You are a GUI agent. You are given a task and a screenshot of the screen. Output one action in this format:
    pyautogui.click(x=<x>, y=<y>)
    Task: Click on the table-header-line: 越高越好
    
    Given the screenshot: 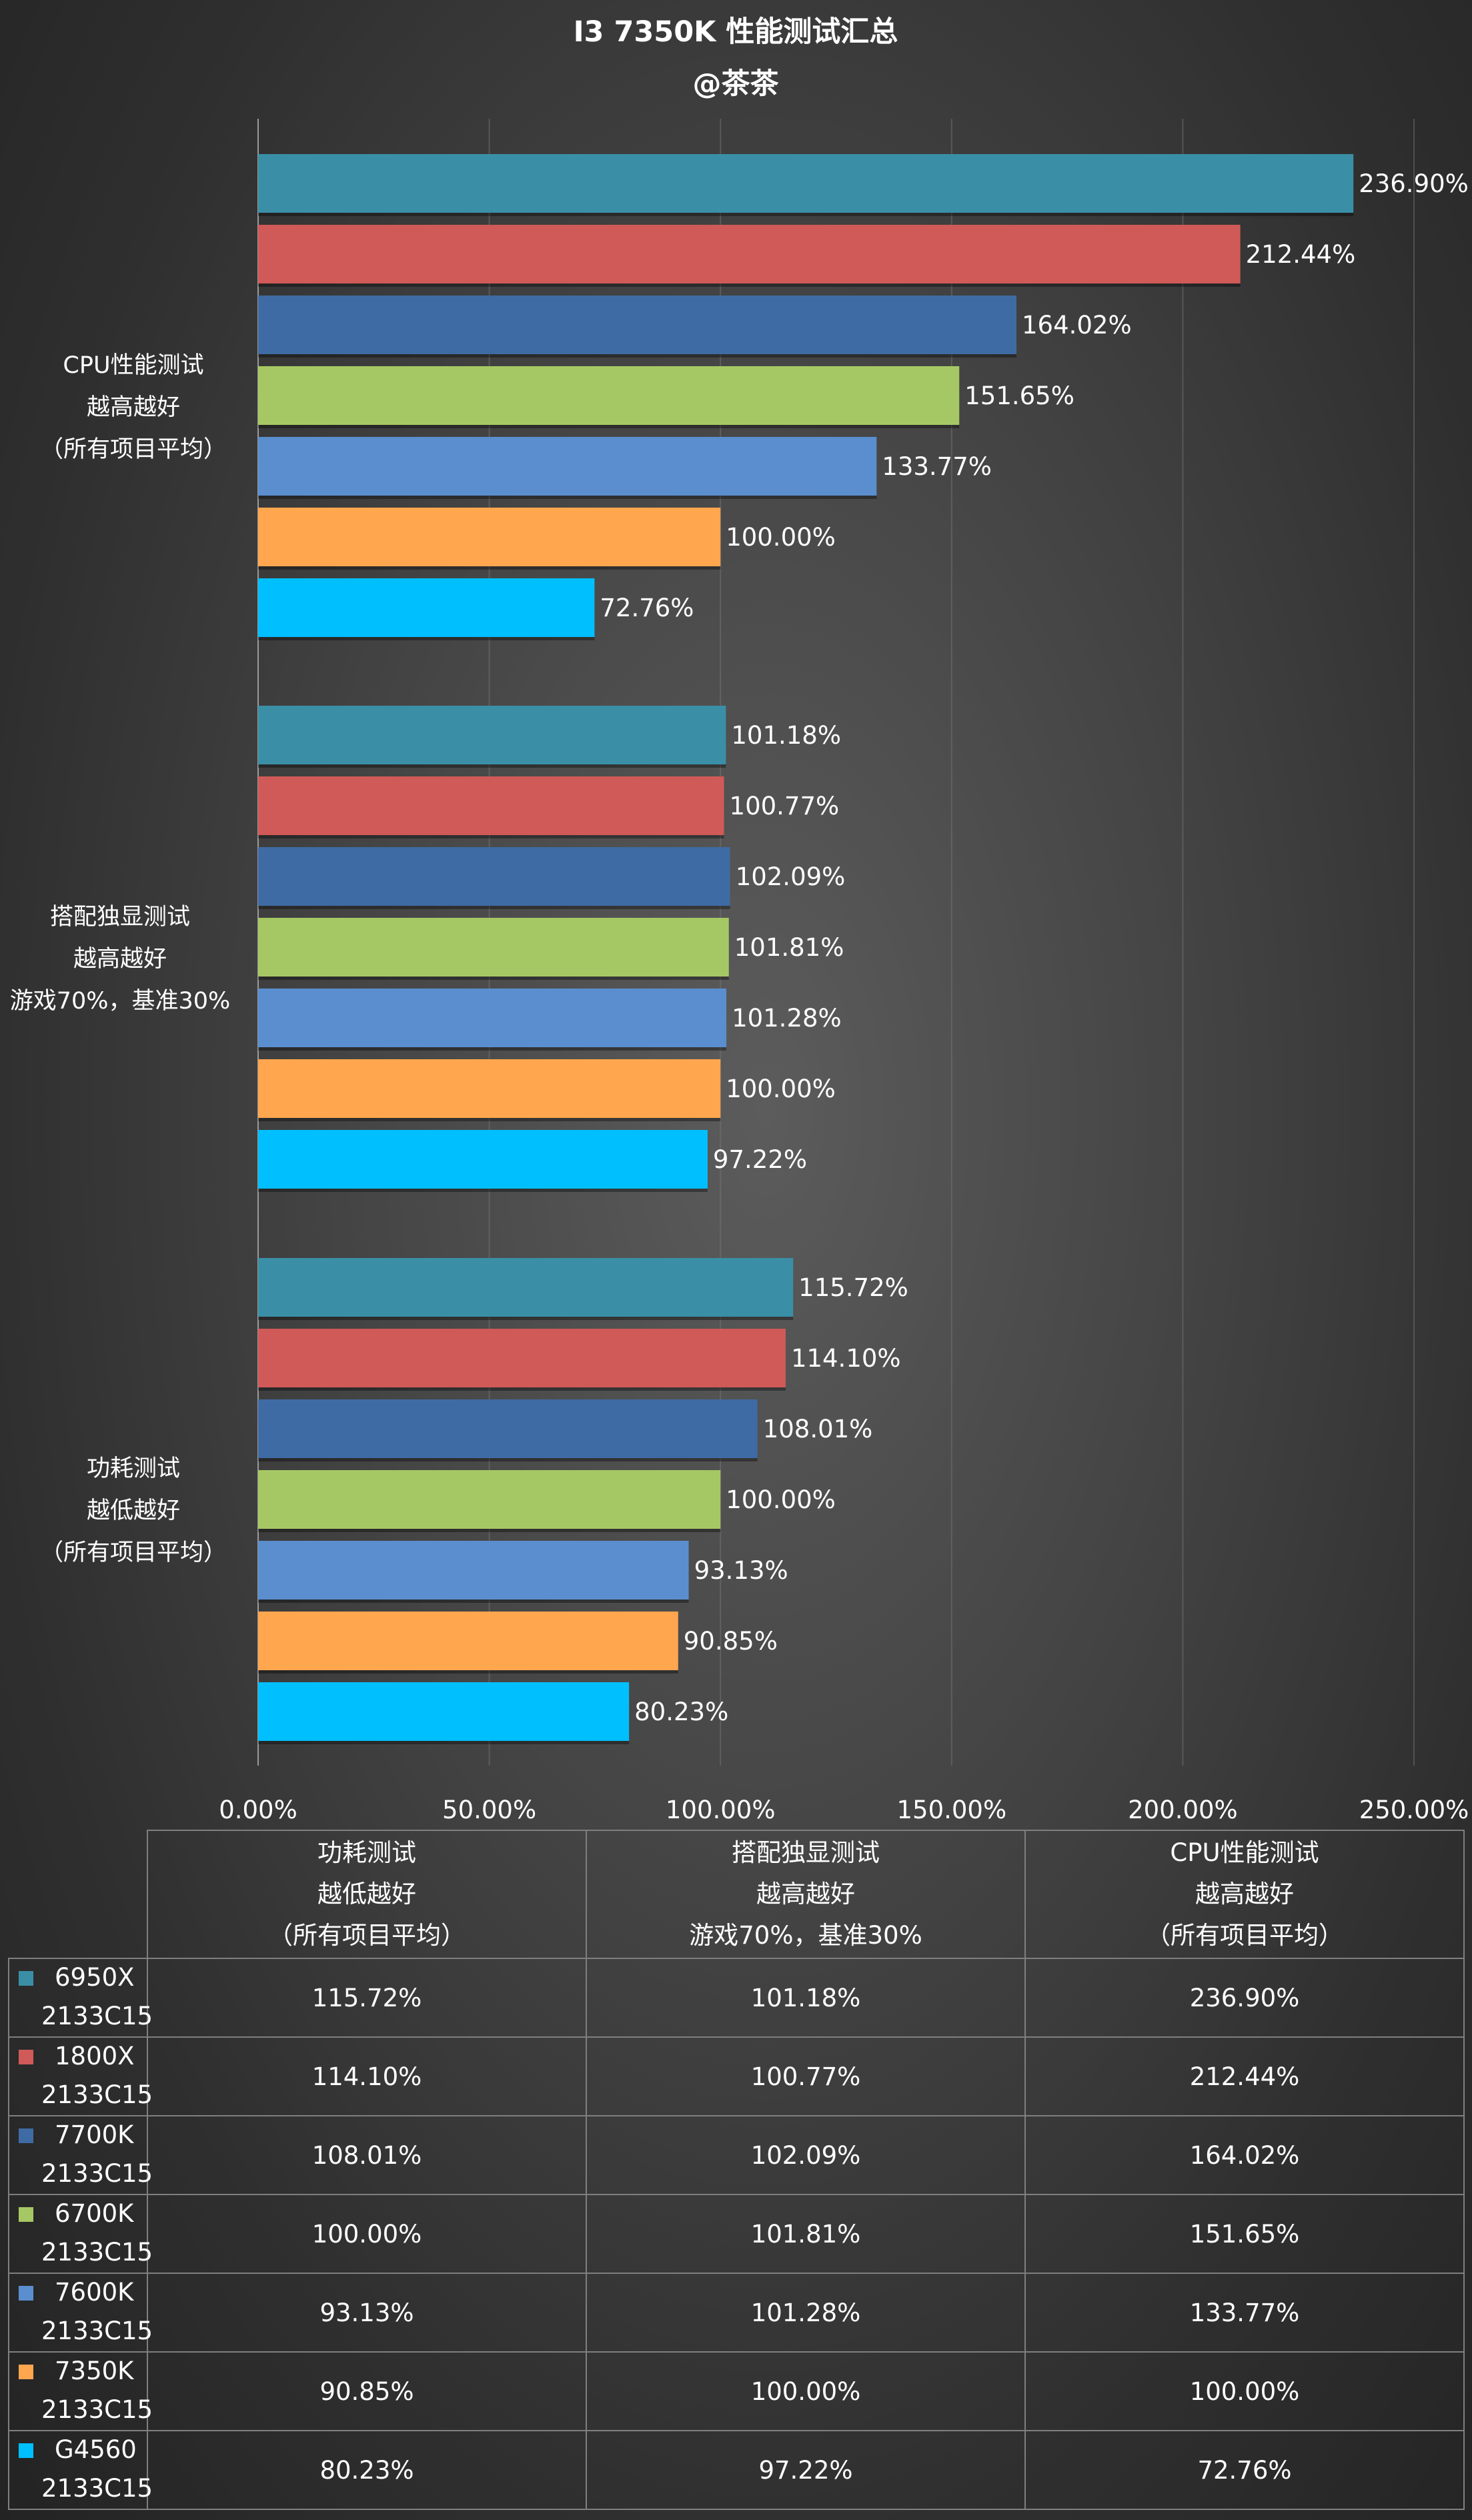 What is the action you would take?
    pyautogui.click(x=806, y=1894)
    